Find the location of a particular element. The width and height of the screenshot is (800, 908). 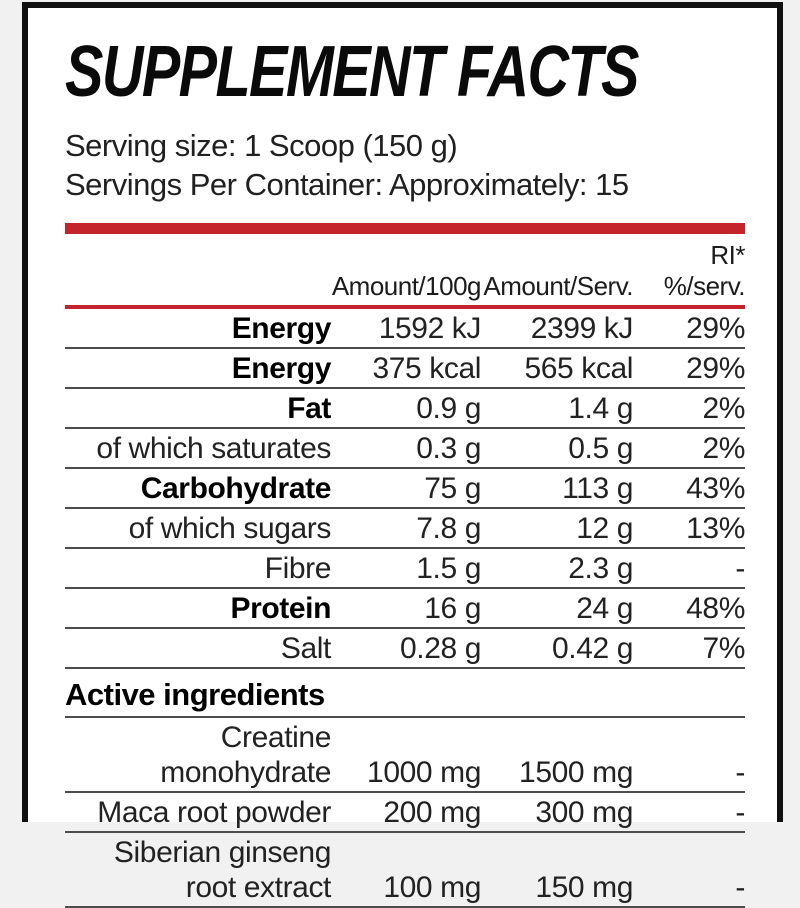

table-row: Protein 16 g 24 g 48% is located at coordinates (405, 609).